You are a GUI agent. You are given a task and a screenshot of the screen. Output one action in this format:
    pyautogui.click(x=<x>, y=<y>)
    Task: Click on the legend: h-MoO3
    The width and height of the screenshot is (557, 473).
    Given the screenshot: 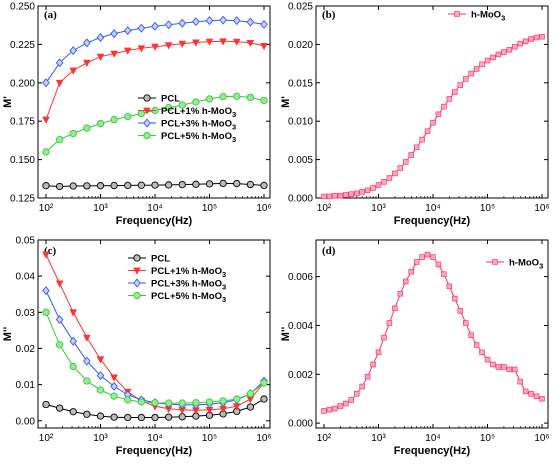 What is the action you would take?
    pyautogui.click(x=476, y=16)
    